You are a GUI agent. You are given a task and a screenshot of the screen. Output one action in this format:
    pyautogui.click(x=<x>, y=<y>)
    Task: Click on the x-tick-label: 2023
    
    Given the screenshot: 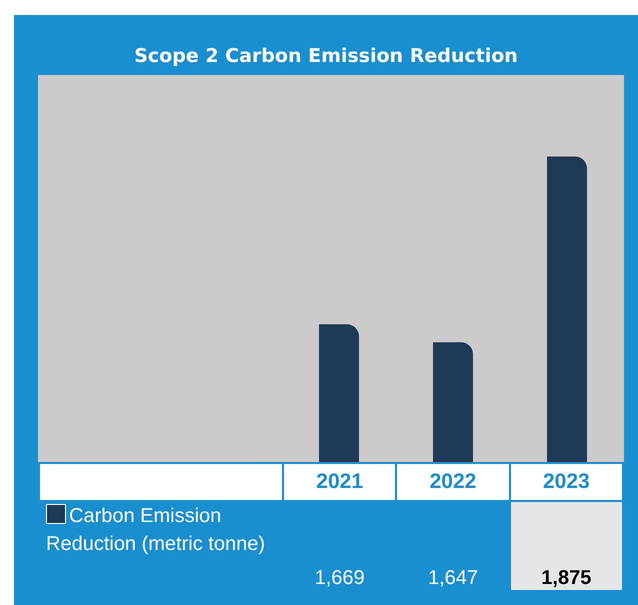 What is the action you would take?
    pyautogui.click(x=566, y=482)
    